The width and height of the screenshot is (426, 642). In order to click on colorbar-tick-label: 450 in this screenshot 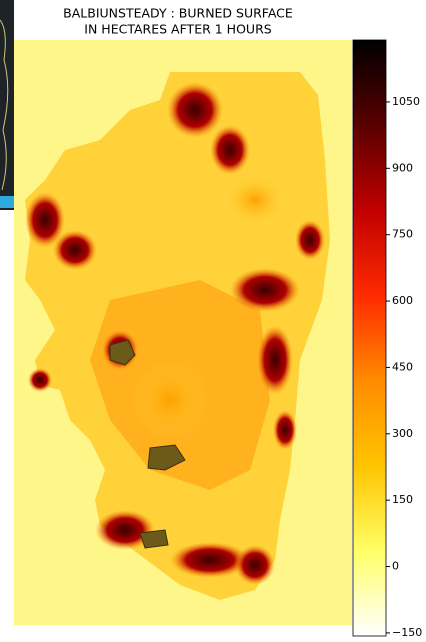, I will do `click(402, 366)`.